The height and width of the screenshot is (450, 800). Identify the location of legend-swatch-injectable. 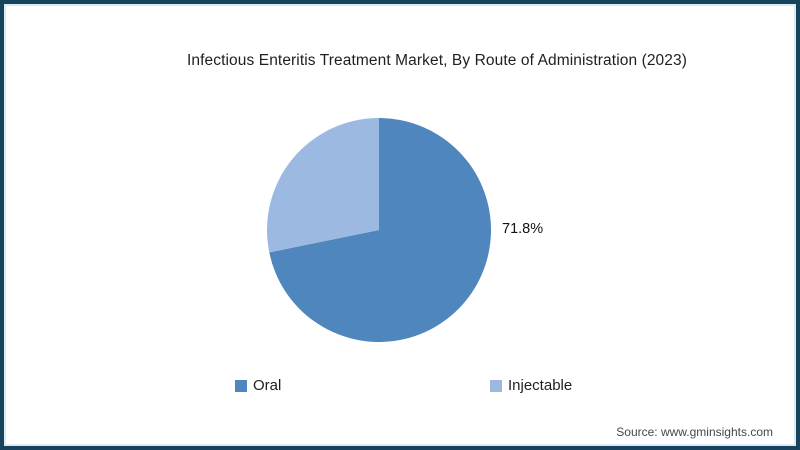
(496, 385).